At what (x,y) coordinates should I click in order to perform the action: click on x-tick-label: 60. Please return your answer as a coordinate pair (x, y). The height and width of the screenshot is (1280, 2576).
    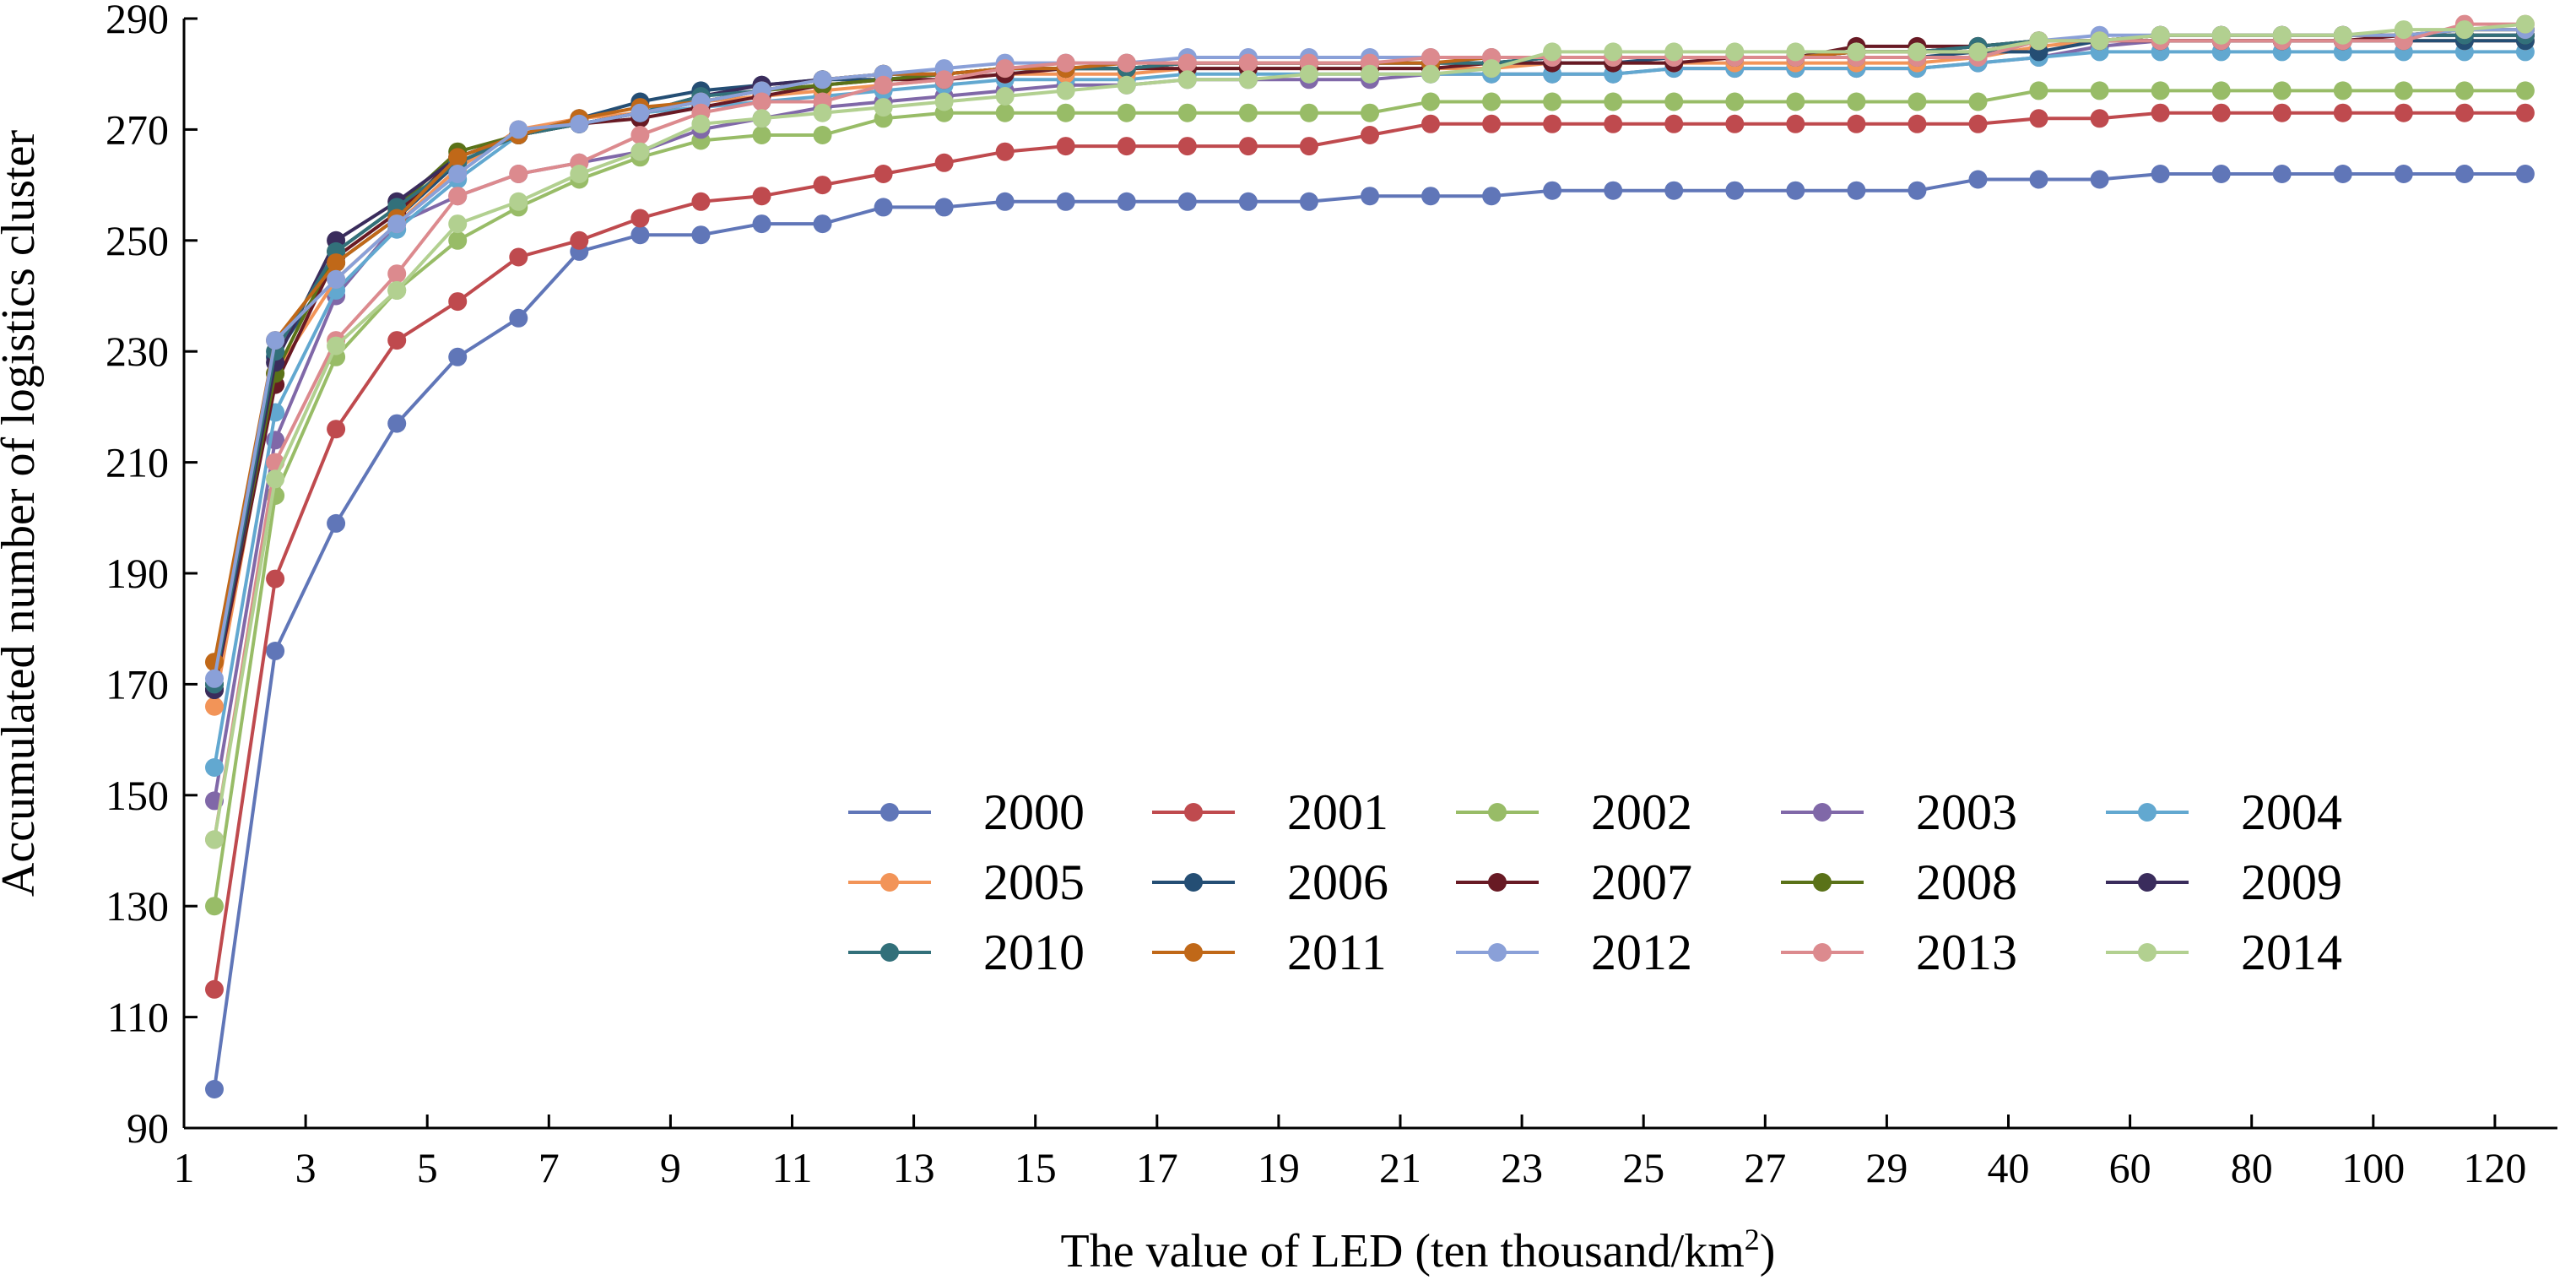
    Looking at the image, I should click on (2130, 1167).